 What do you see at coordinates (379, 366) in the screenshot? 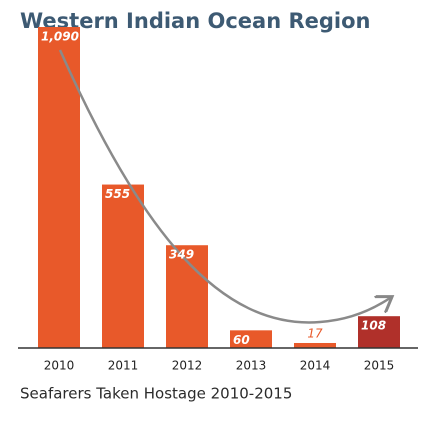
I see `x-tick-label: 2015` at bounding box center [379, 366].